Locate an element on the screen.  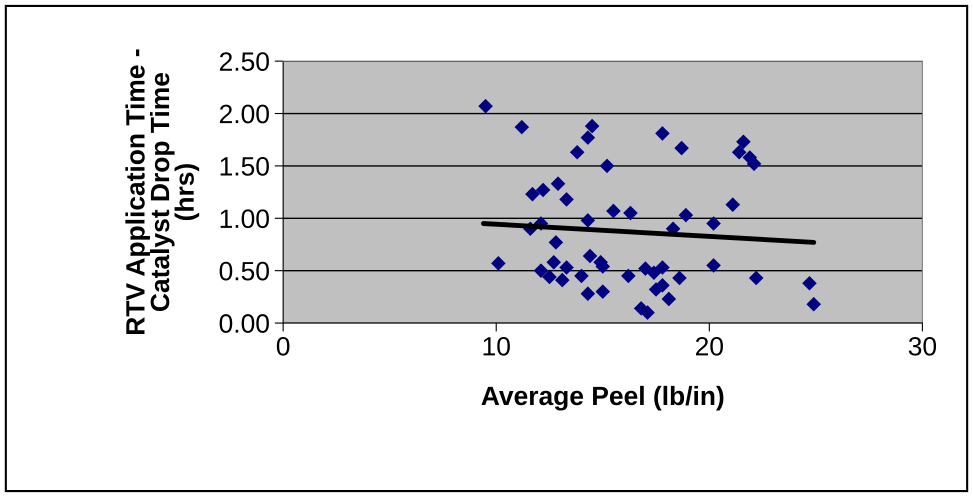
y-tick-label: 0.00 is located at coordinates (244, 323).